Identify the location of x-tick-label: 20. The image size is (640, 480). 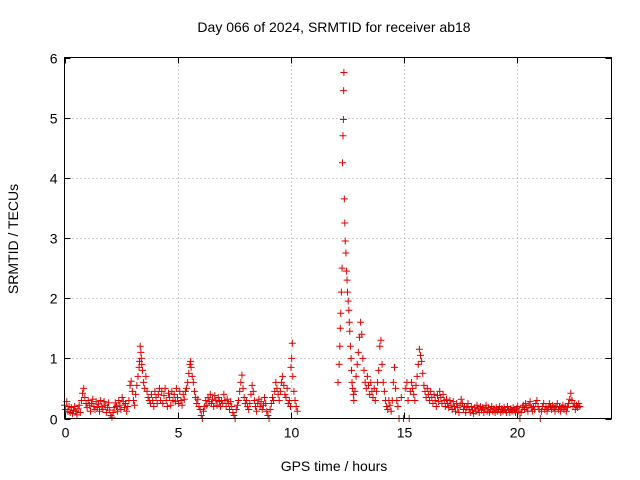
(518, 433).